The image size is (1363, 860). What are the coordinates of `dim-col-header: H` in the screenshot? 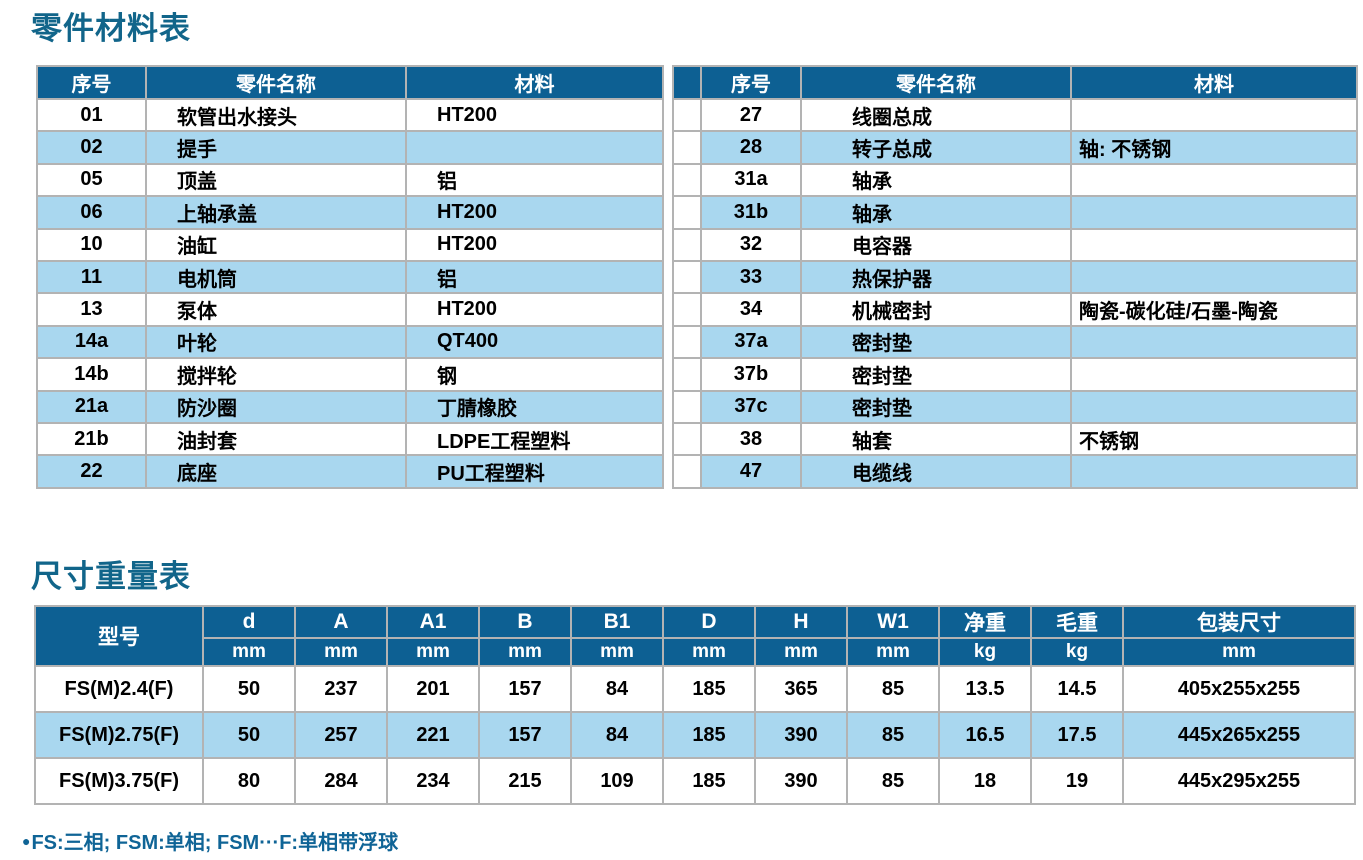 It's located at (801, 622).